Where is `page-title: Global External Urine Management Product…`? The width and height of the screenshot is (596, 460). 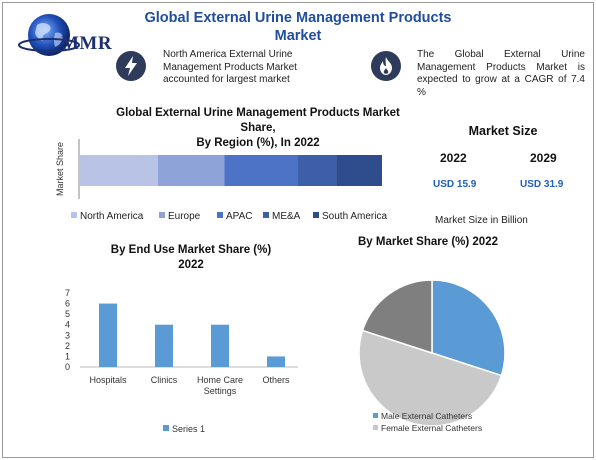
page-title: Global External Urine Management Product… is located at coordinates (298, 27).